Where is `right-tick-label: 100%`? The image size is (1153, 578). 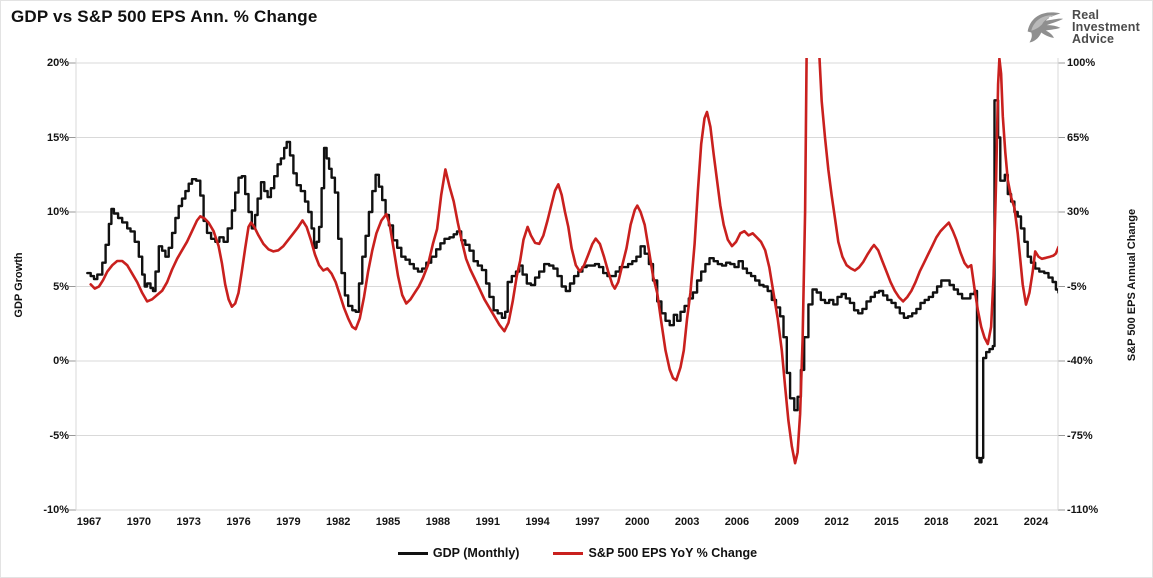
right-tick-label: 100% is located at coordinates (1081, 63).